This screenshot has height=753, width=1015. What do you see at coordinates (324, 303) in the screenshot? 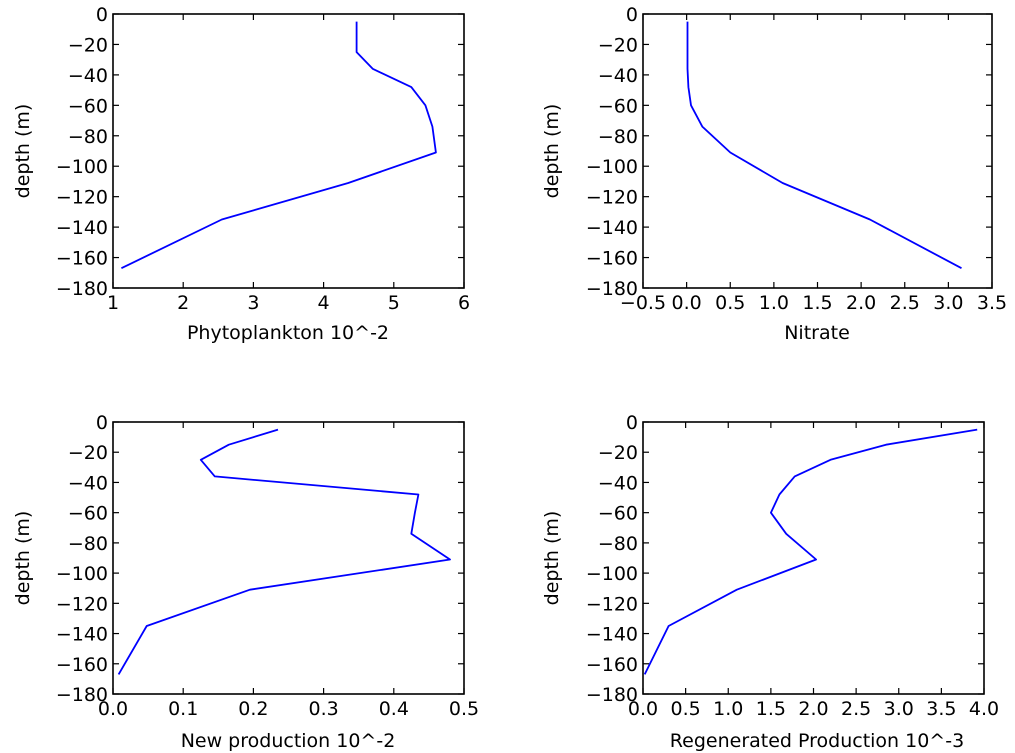
I see `x-tick-label: 4` at bounding box center [324, 303].